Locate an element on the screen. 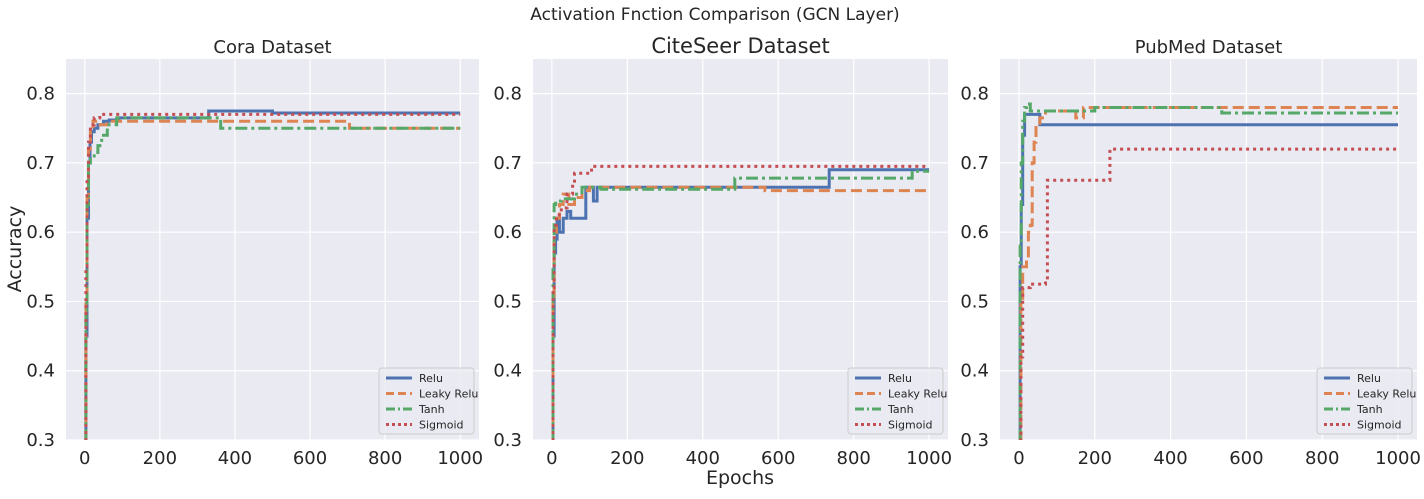  series-line-tanh is located at coordinates (740, 304).